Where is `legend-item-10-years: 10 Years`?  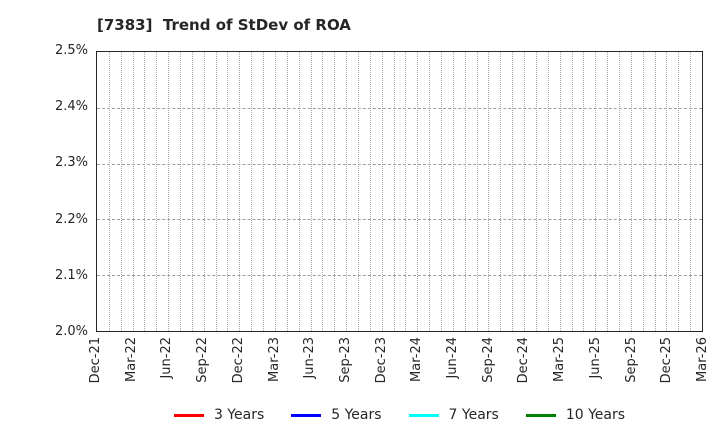
legend-item-10-years: 10 Years is located at coordinates (575, 415).